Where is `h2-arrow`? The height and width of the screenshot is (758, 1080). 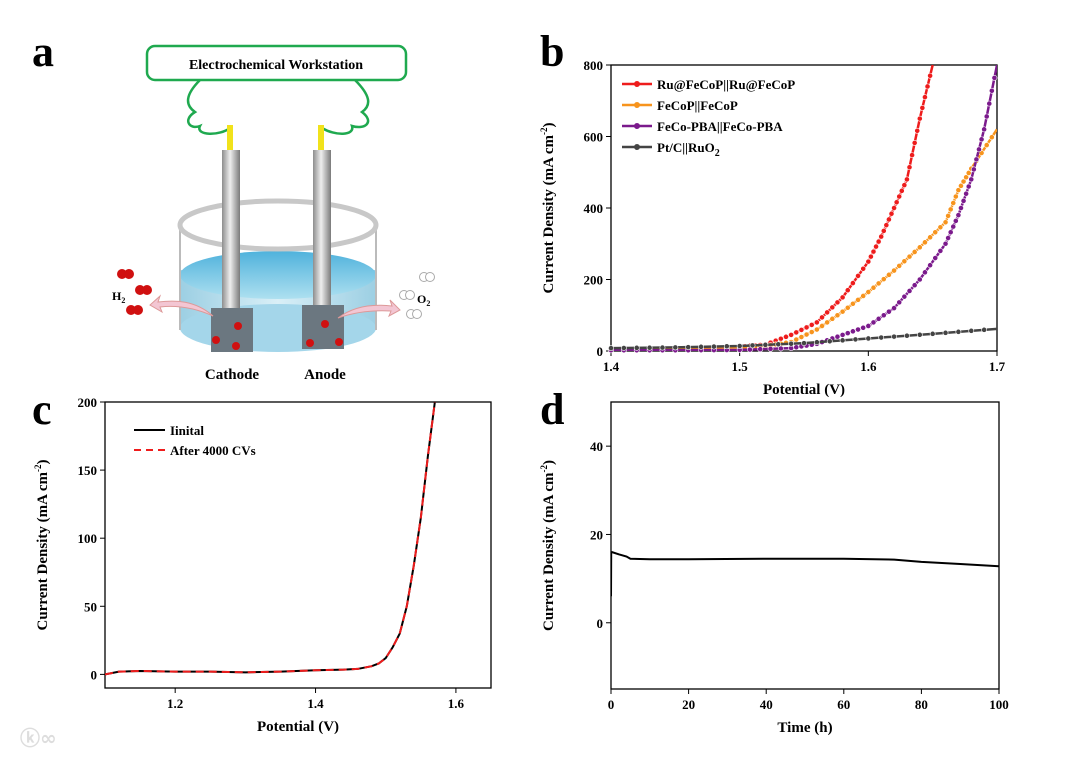
h2-arrow is located at coordinates (181, 305).